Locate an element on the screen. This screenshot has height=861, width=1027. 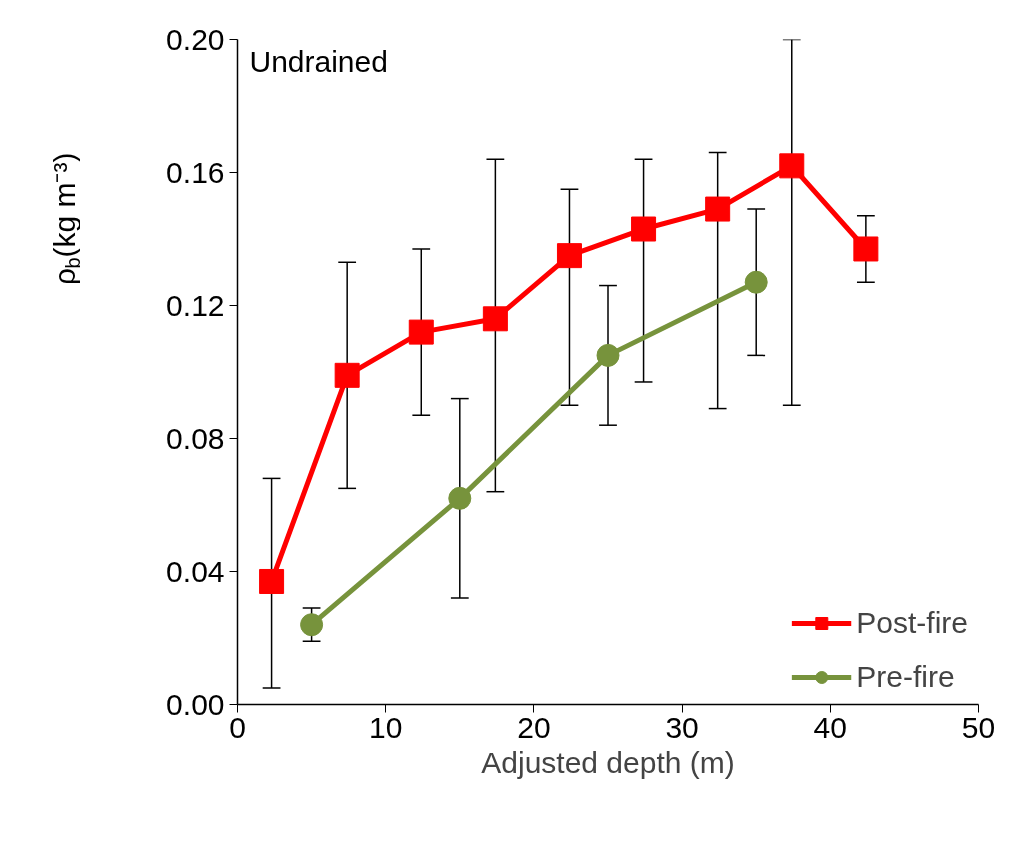
x-tick-label: 20 is located at coordinates (534, 727).